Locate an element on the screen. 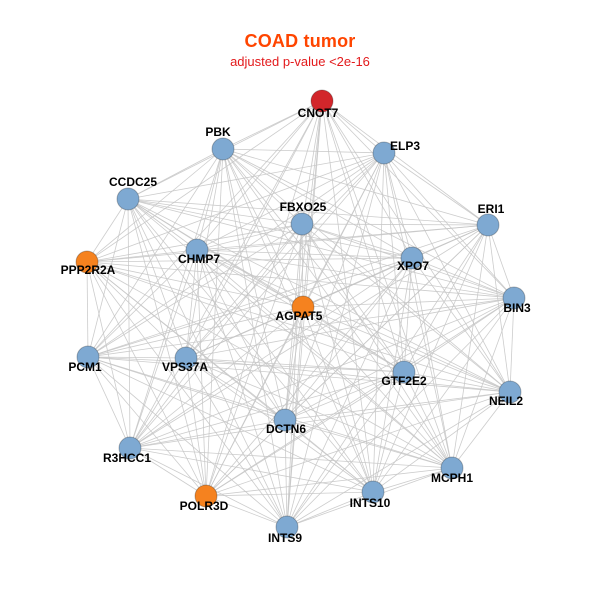 The image size is (600, 600). node-circle-neil2 is located at coordinates (510, 392).